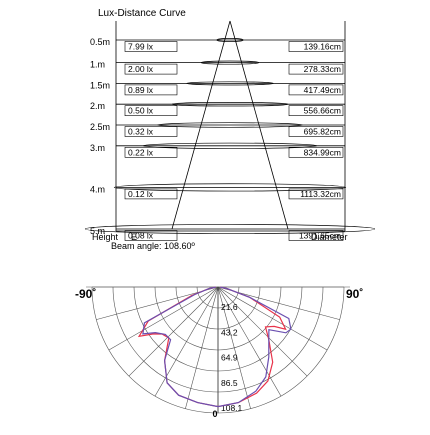  Describe the element at coordinates (100, 42) in the screenshot. I see `height-label: 0.5m` at that location.